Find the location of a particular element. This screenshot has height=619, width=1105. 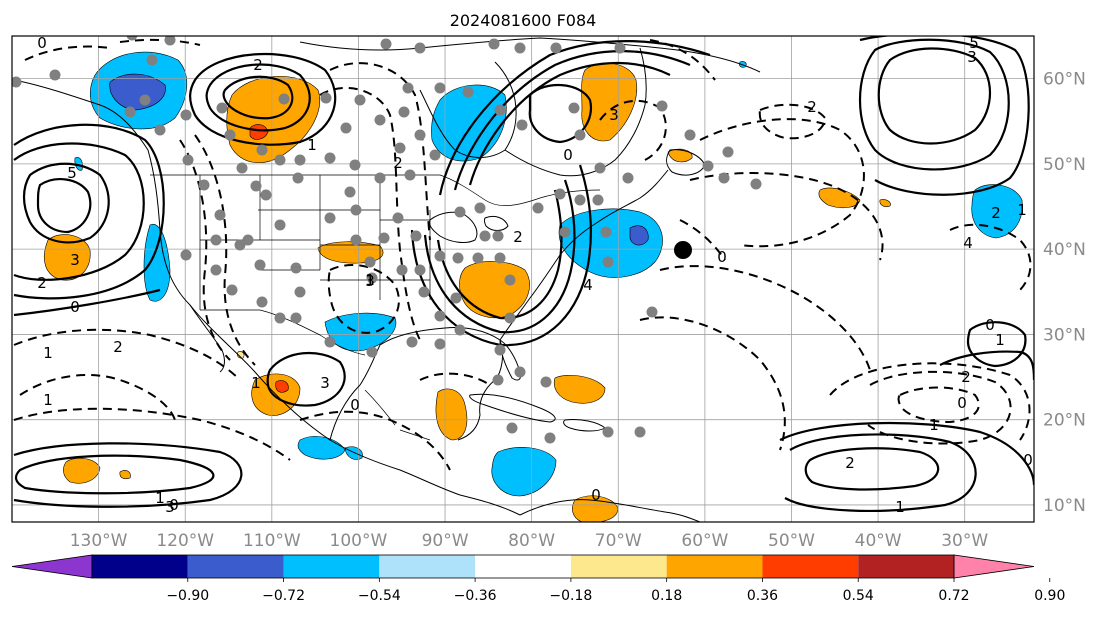

lon-tick-label: 110°W is located at coordinates (272, 541).